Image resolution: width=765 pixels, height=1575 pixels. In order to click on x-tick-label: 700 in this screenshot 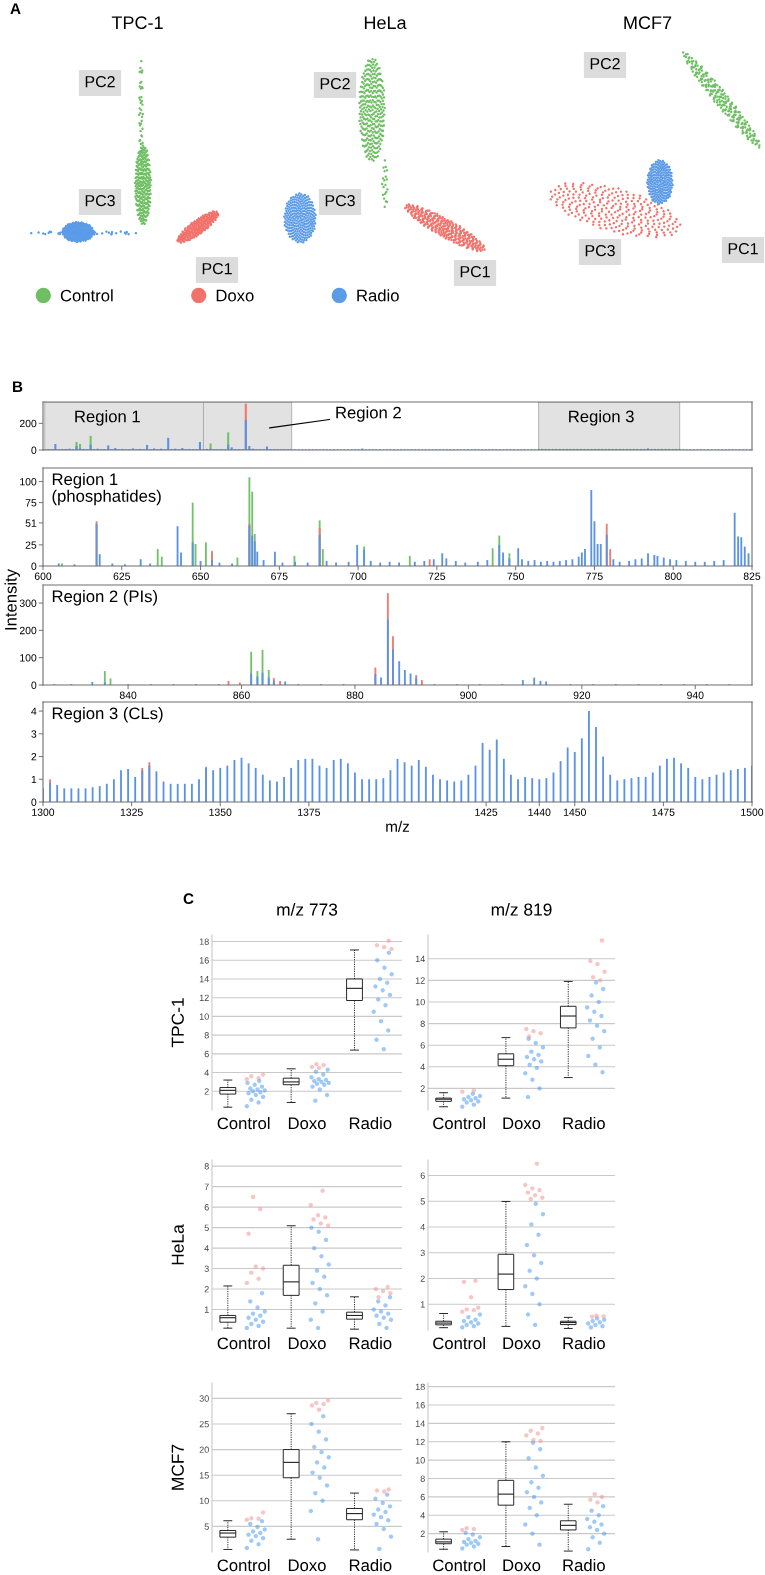, I will do `click(358, 576)`.